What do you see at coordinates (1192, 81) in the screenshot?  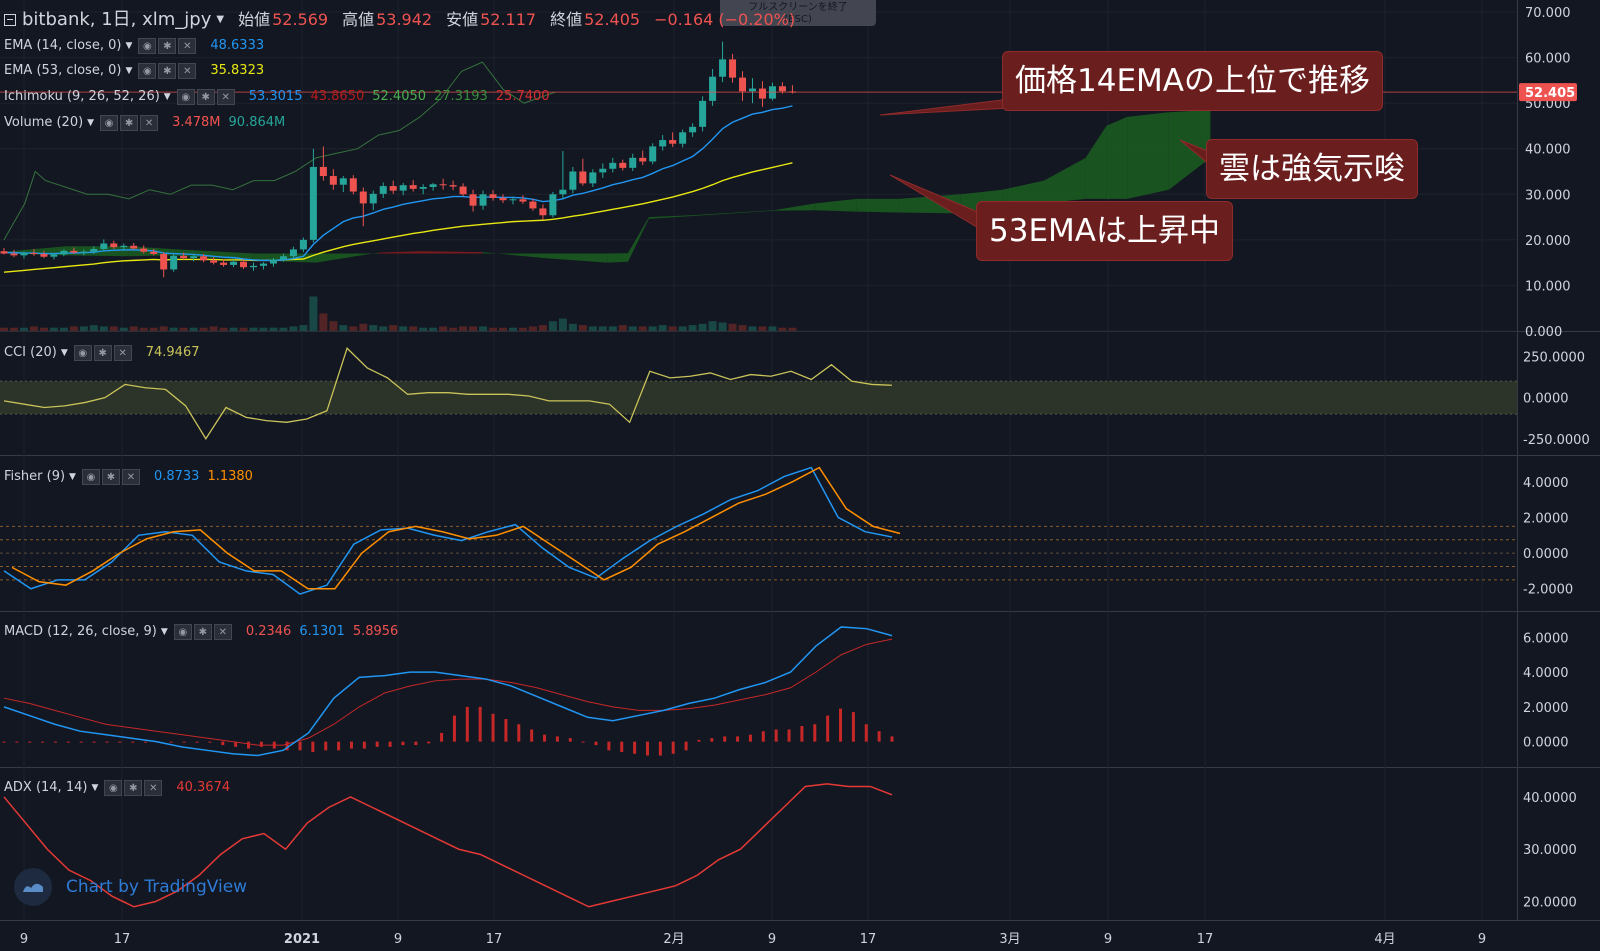 I see `callout-price-above-ema14: 価格14EMAの上位で推移` at bounding box center [1192, 81].